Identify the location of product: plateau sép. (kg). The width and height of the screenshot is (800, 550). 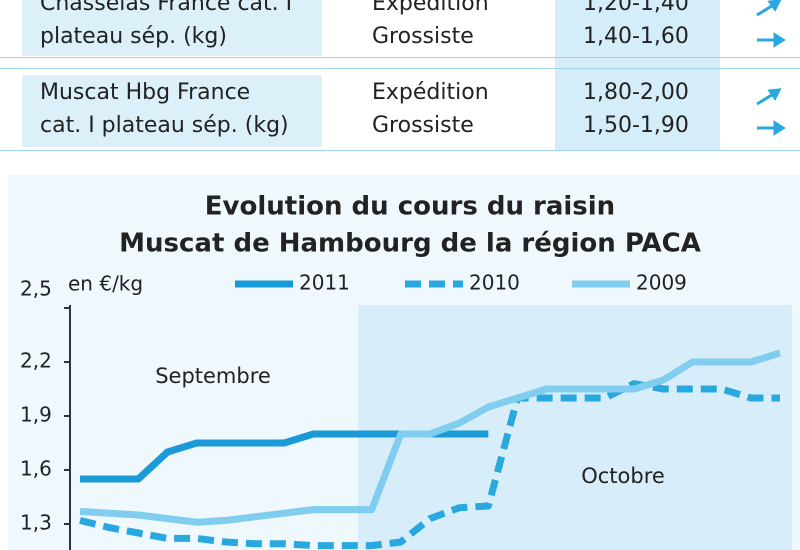
(133, 36).